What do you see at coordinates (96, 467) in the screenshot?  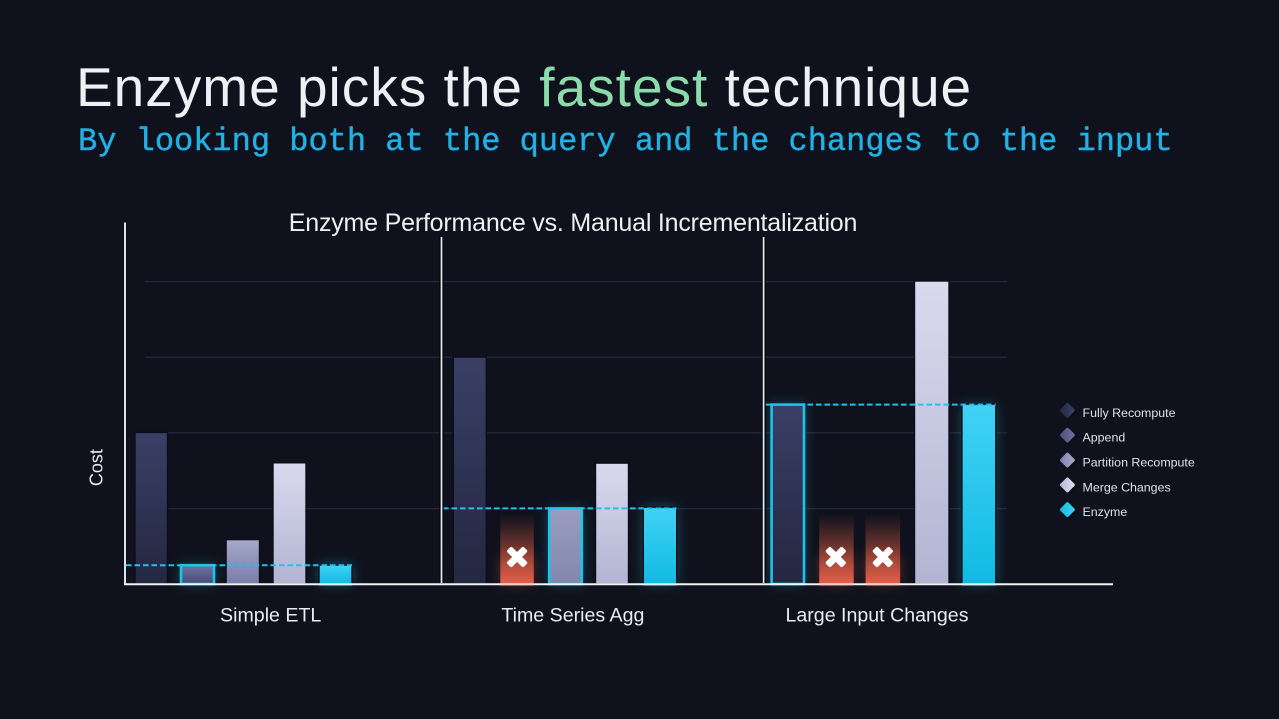 I see `svg-text: Cost` at bounding box center [96, 467].